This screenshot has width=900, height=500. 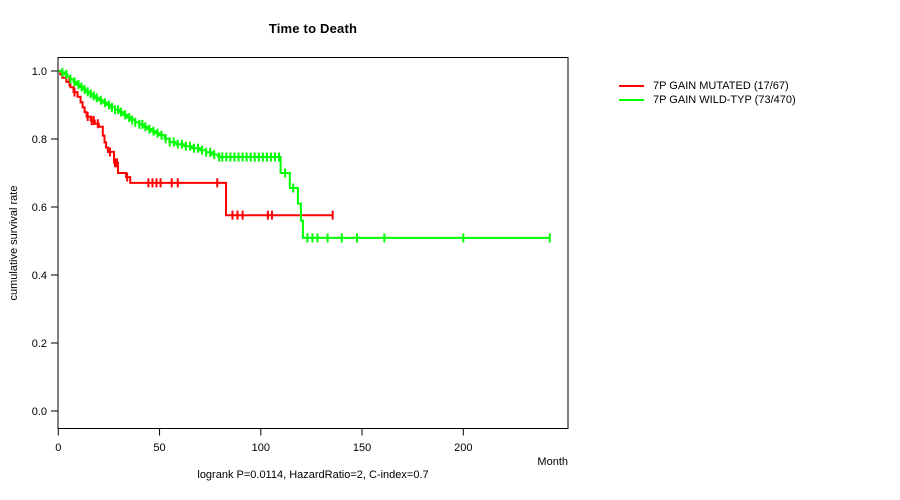 What do you see at coordinates (195, 143) in the screenshot?
I see `survival-curve-mutated` at bounding box center [195, 143].